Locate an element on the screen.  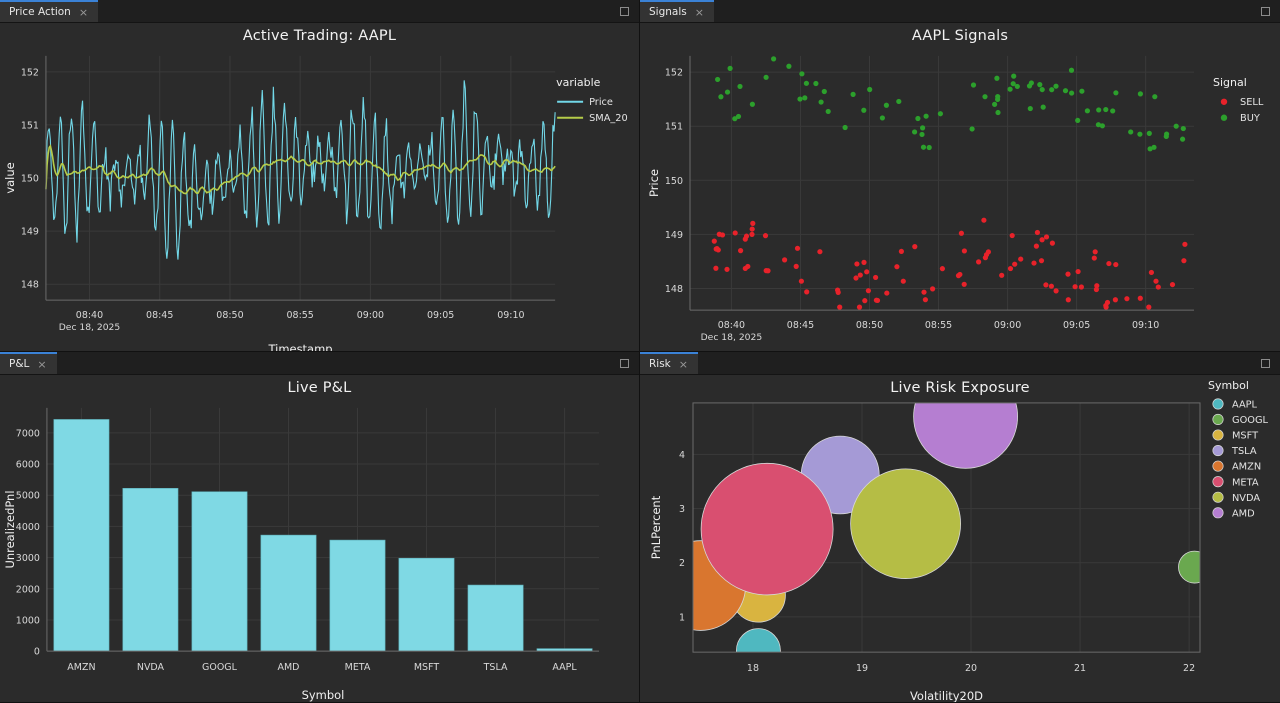
bar-amzn is located at coordinates (81, 535).